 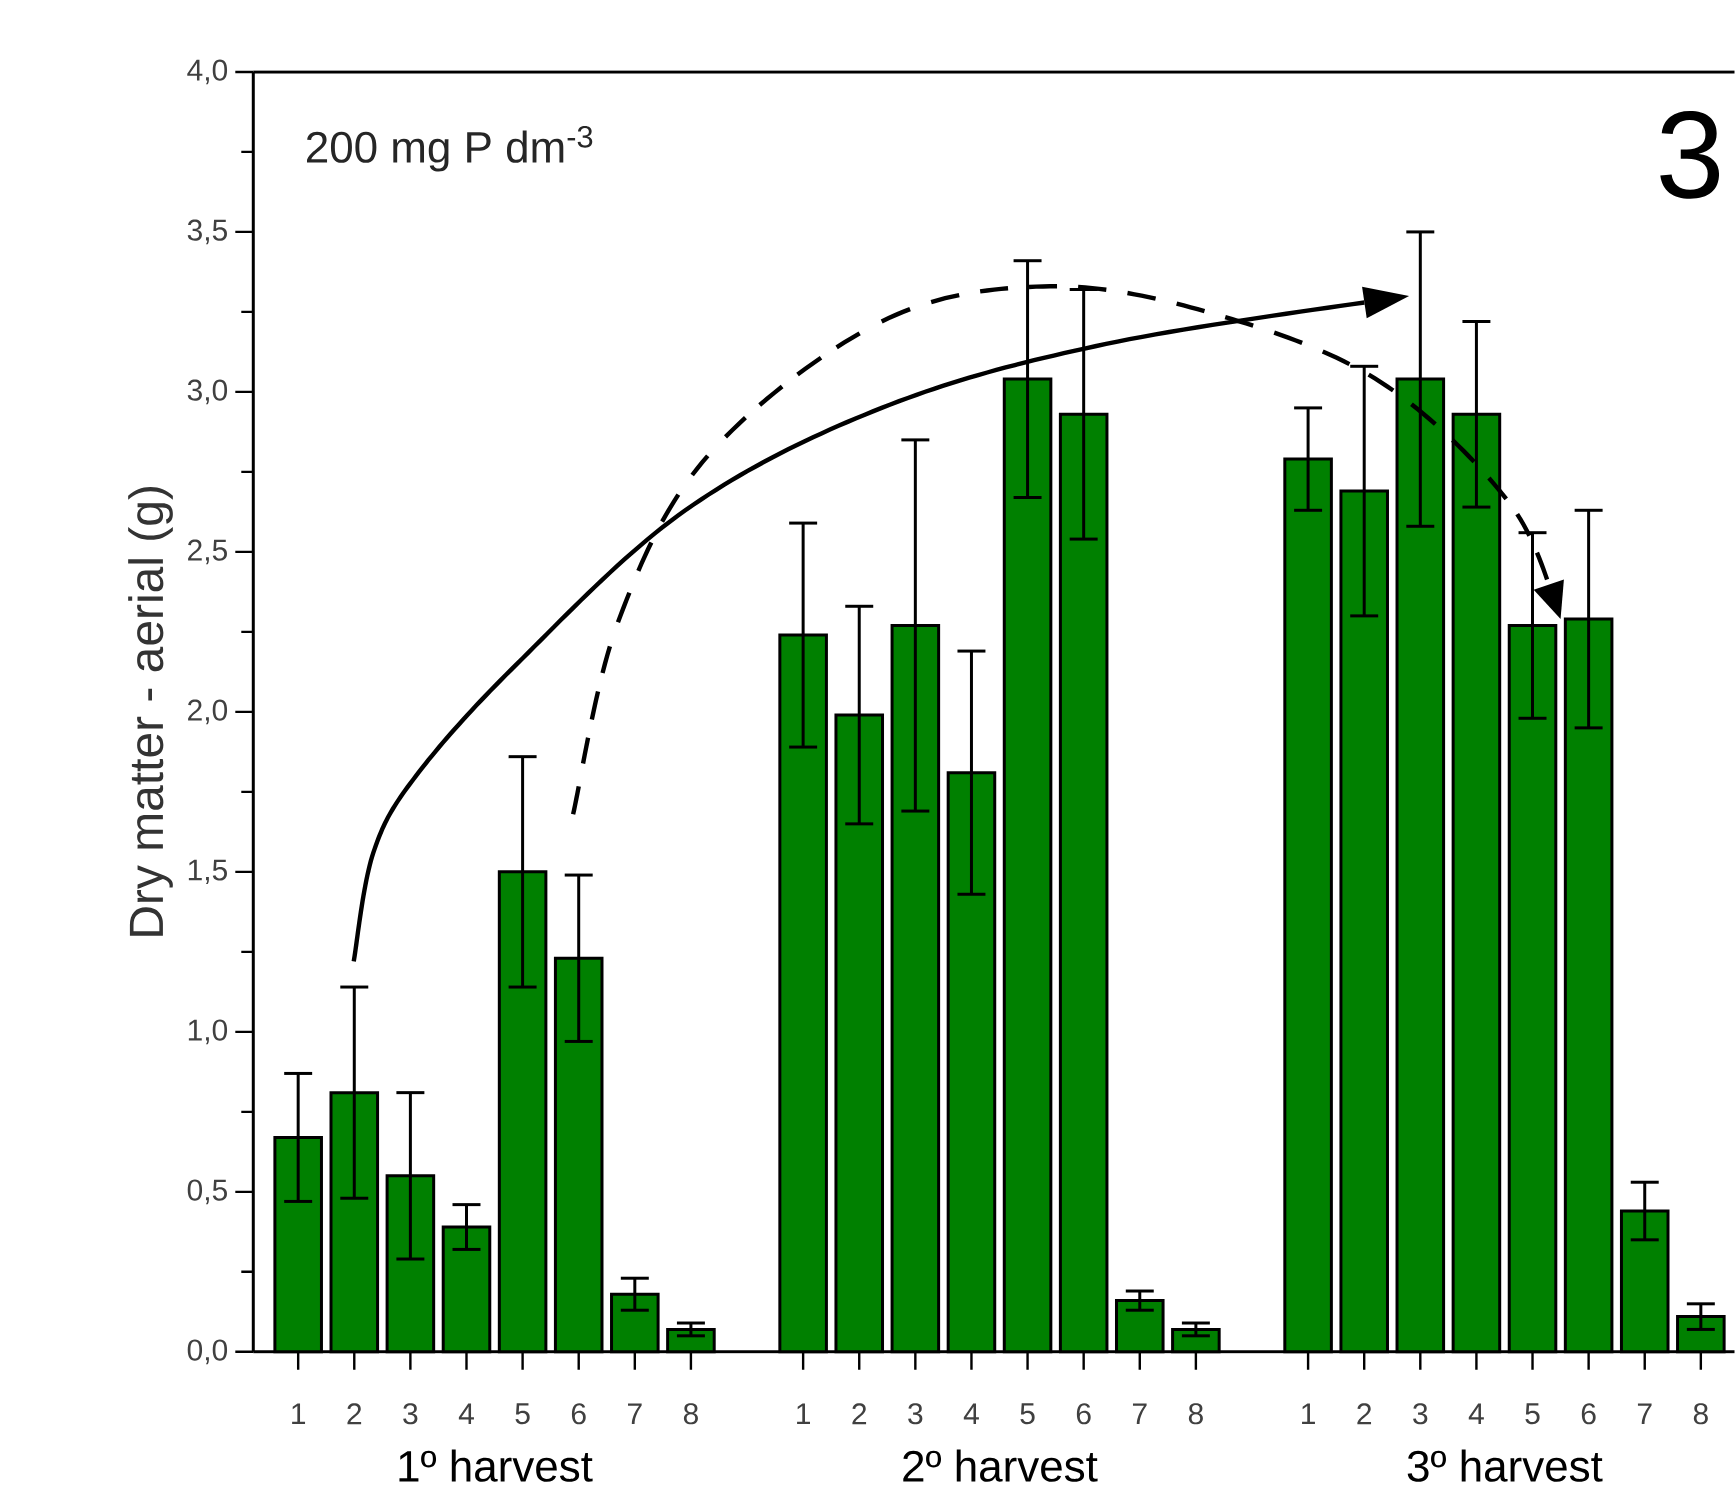 What do you see at coordinates (207, 1192) in the screenshot?
I see `y-tick-label: 0,5` at bounding box center [207, 1192].